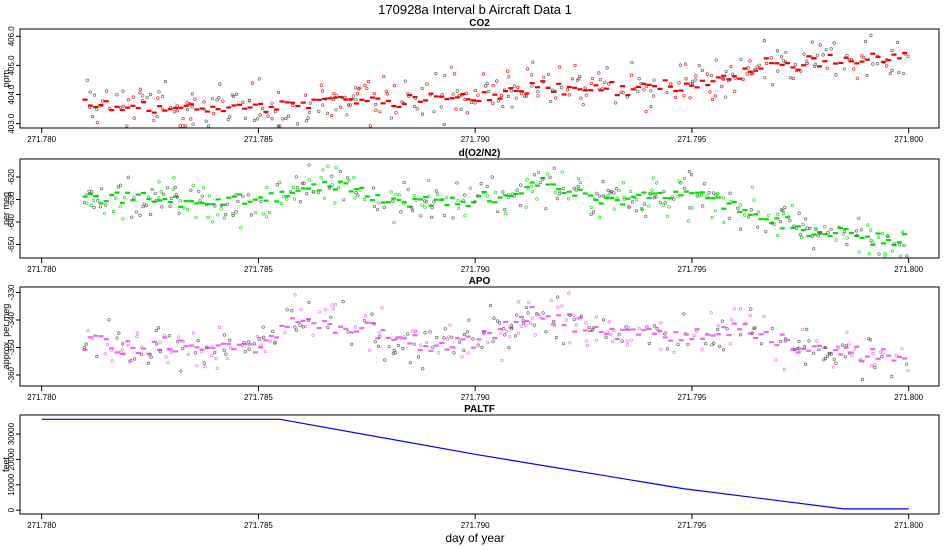 The image size is (950, 550). Describe the element at coordinates (691, 397) in the screenshot. I see `x-tick-label-apo: 271.795` at that location.